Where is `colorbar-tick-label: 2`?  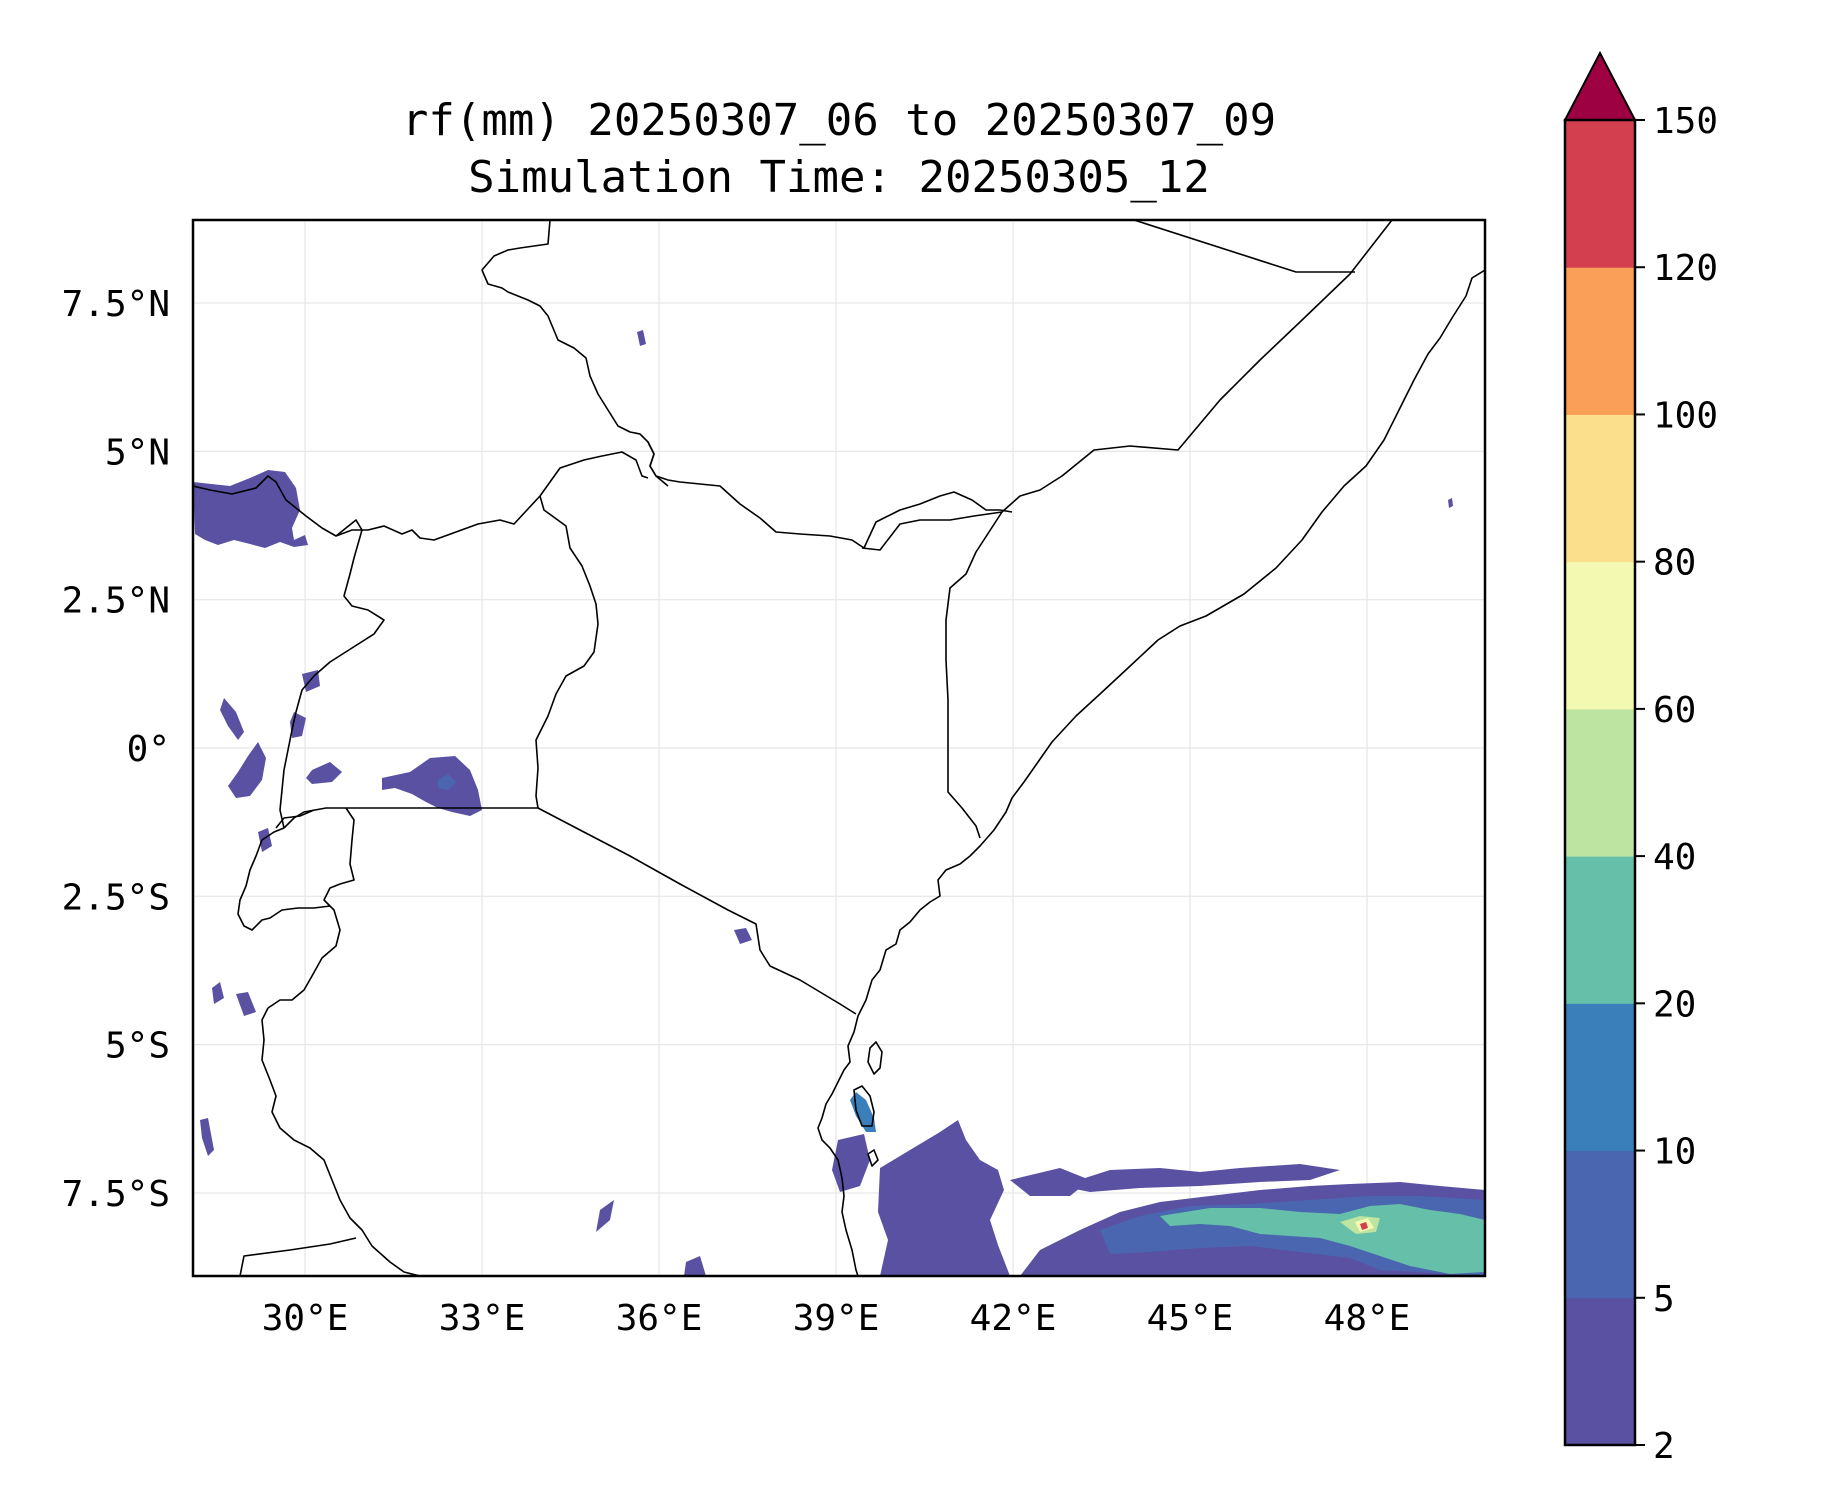
colorbar-tick-label: 2 is located at coordinates (1664, 1446).